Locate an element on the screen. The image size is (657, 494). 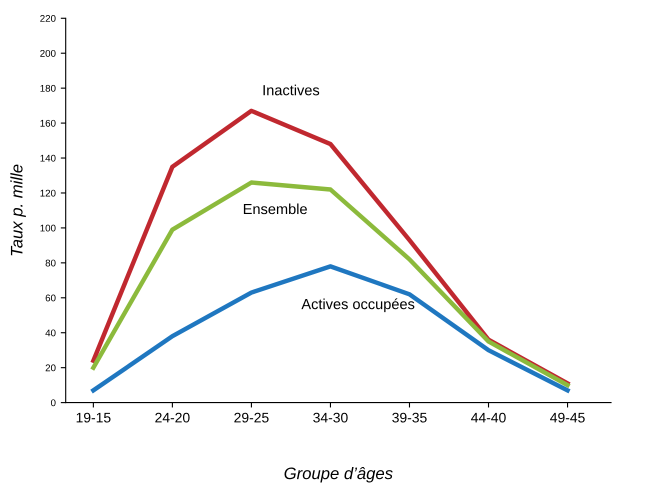
y-tick-label: 120 is located at coordinates (48, 193).